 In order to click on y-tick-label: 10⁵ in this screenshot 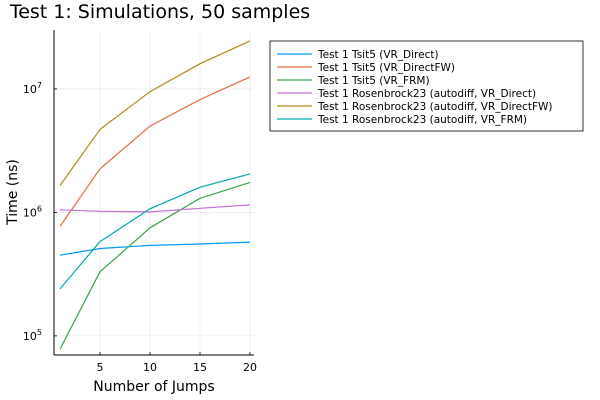, I will do `click(32, 335)`.